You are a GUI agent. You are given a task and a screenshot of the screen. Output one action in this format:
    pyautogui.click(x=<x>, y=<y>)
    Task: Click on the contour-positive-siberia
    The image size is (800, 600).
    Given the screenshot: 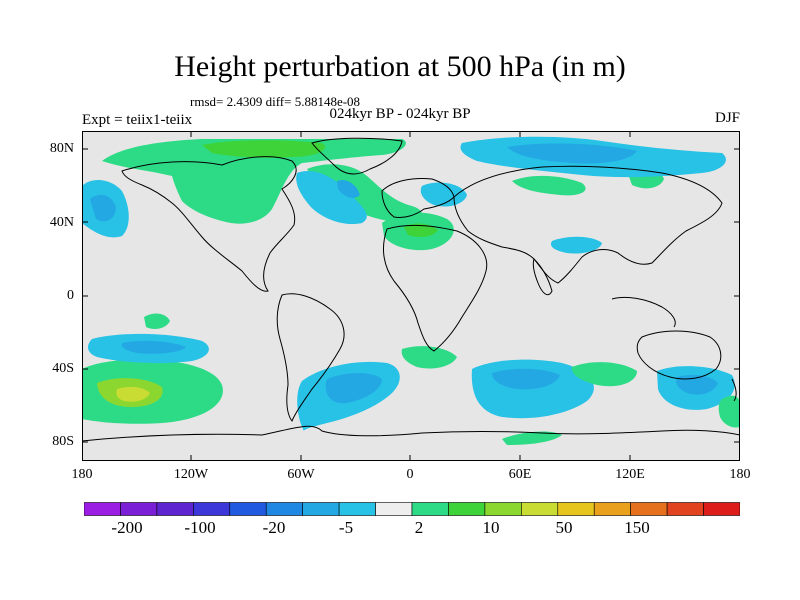 What is the action you would take?
    pyautogui.click(x=549, y=185)
    